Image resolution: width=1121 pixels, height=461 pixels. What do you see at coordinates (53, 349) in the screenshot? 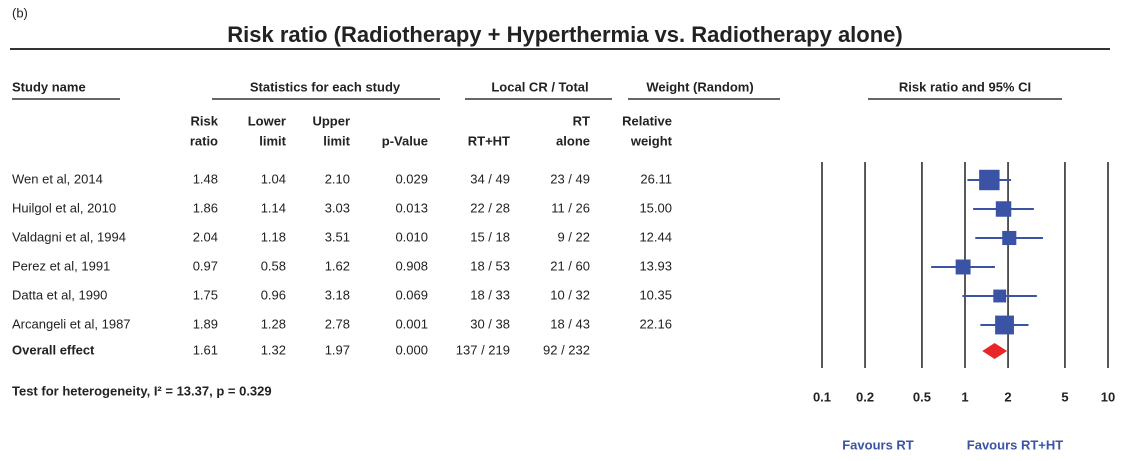
I see `study-name: Overall effect` at bounding box center [53, 349].